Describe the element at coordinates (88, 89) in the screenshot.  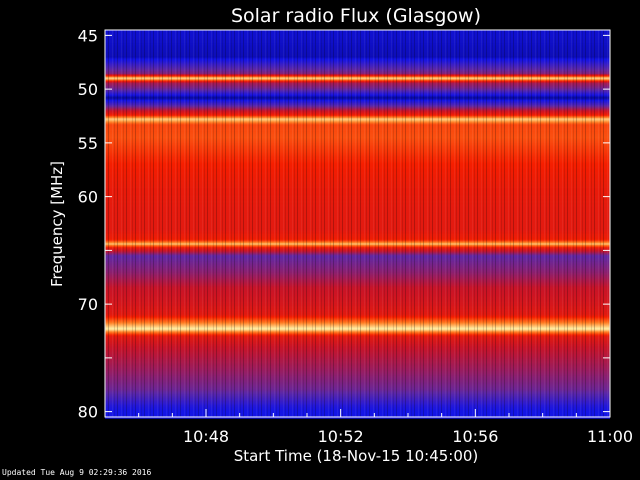
I see `y-tick-label: 50` at that location.